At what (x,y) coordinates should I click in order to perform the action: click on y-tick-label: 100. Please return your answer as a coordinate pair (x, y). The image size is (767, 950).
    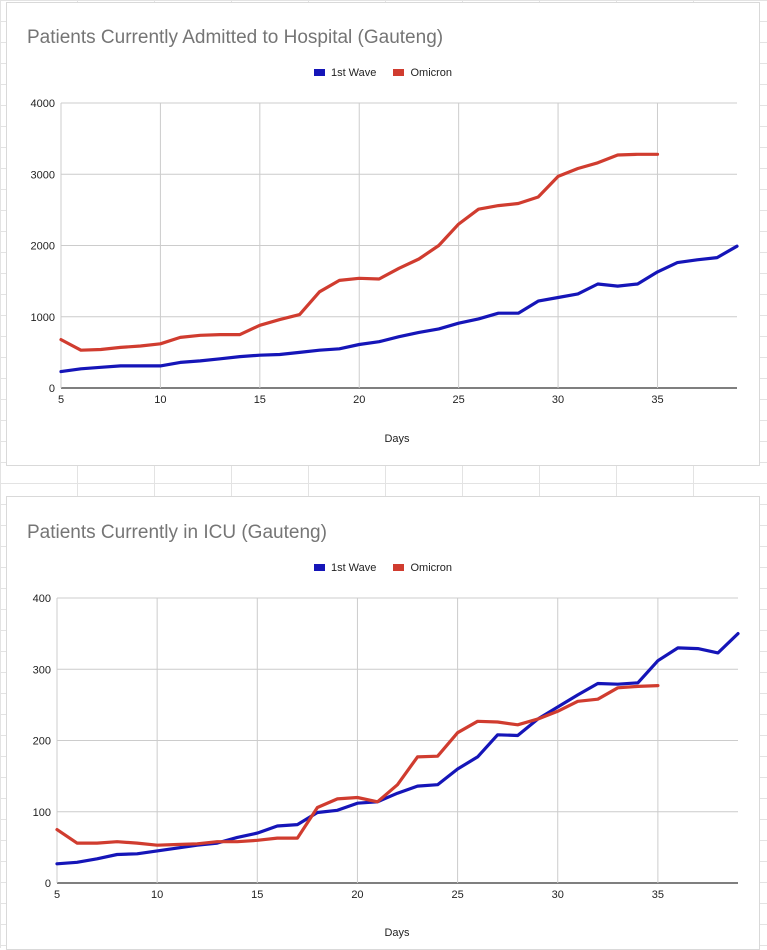
    Looking at the image, I should click on (42, 813).